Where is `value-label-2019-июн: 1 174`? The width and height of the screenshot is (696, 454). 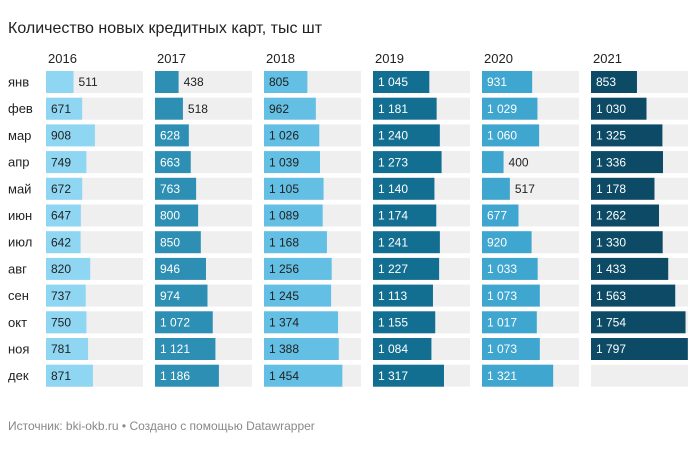 value-label-2019-июн: 1 174 is located at coordinates (393, 216).